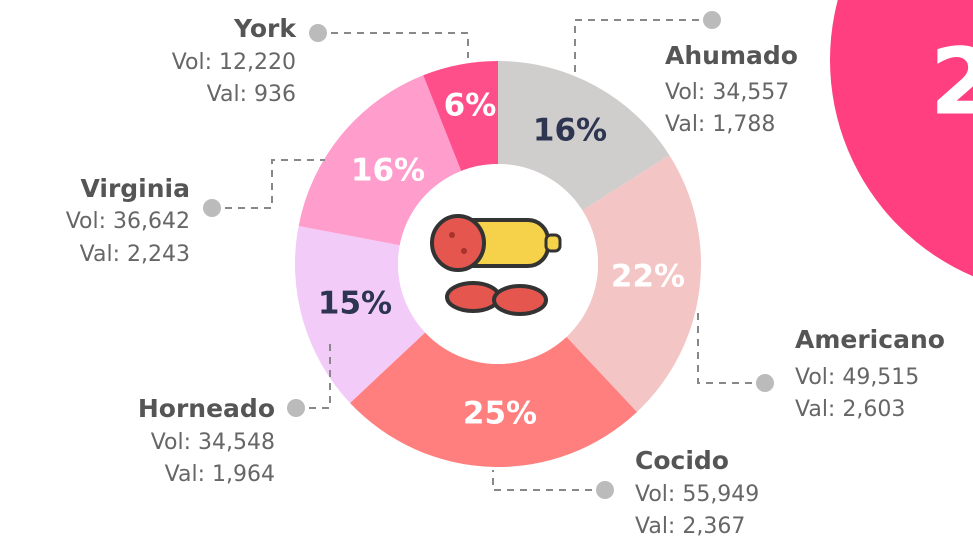 Image resolution: width=973 pixels, height=548 pixels. I want to click on category-detail: Vol: 12,220, so click(234, 62).